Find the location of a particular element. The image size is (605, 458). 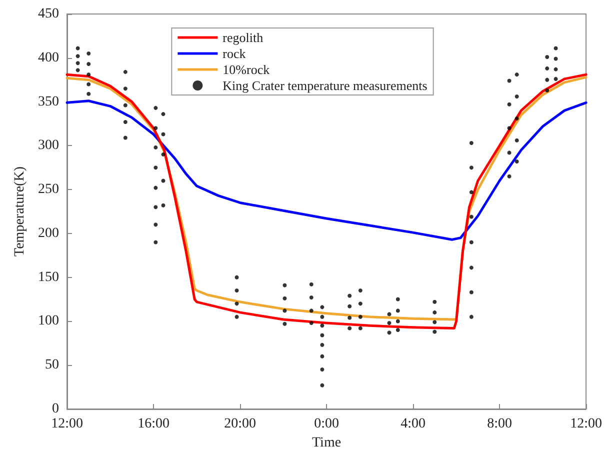

y-tick-label: 200 is located at coordinates (48, 233).